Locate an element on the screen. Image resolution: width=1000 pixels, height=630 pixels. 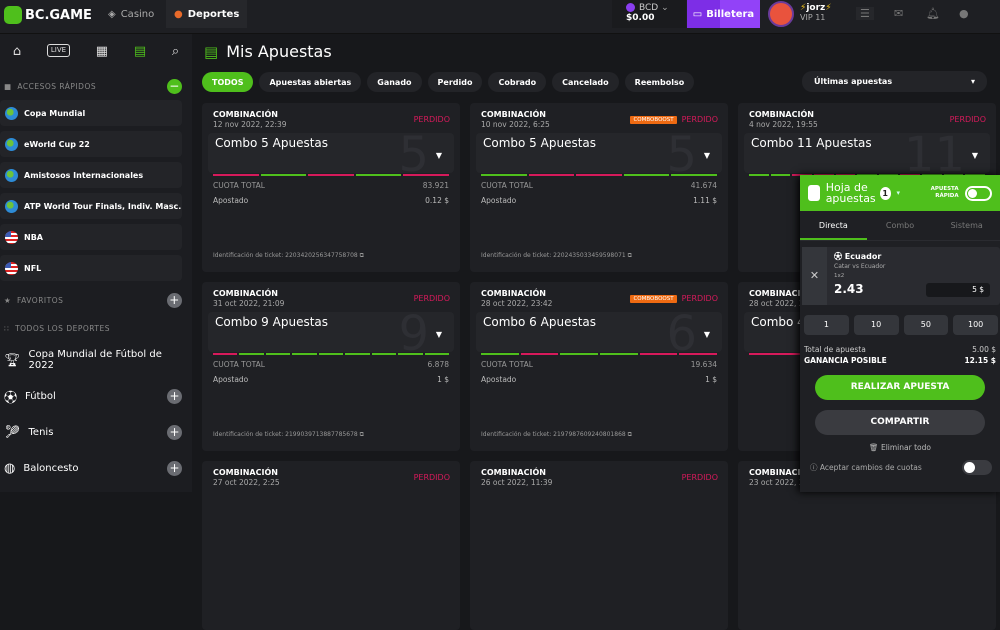
tab-combo: Combo is located at coordinates (900, 225).